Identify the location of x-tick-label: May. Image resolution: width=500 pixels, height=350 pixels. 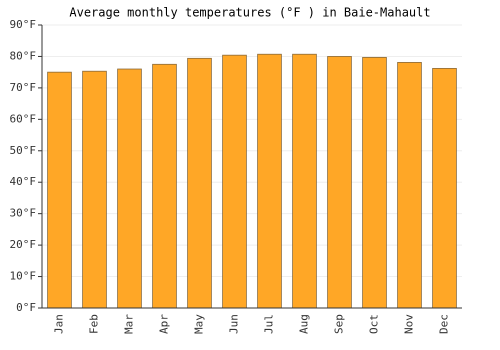
(199, 324).